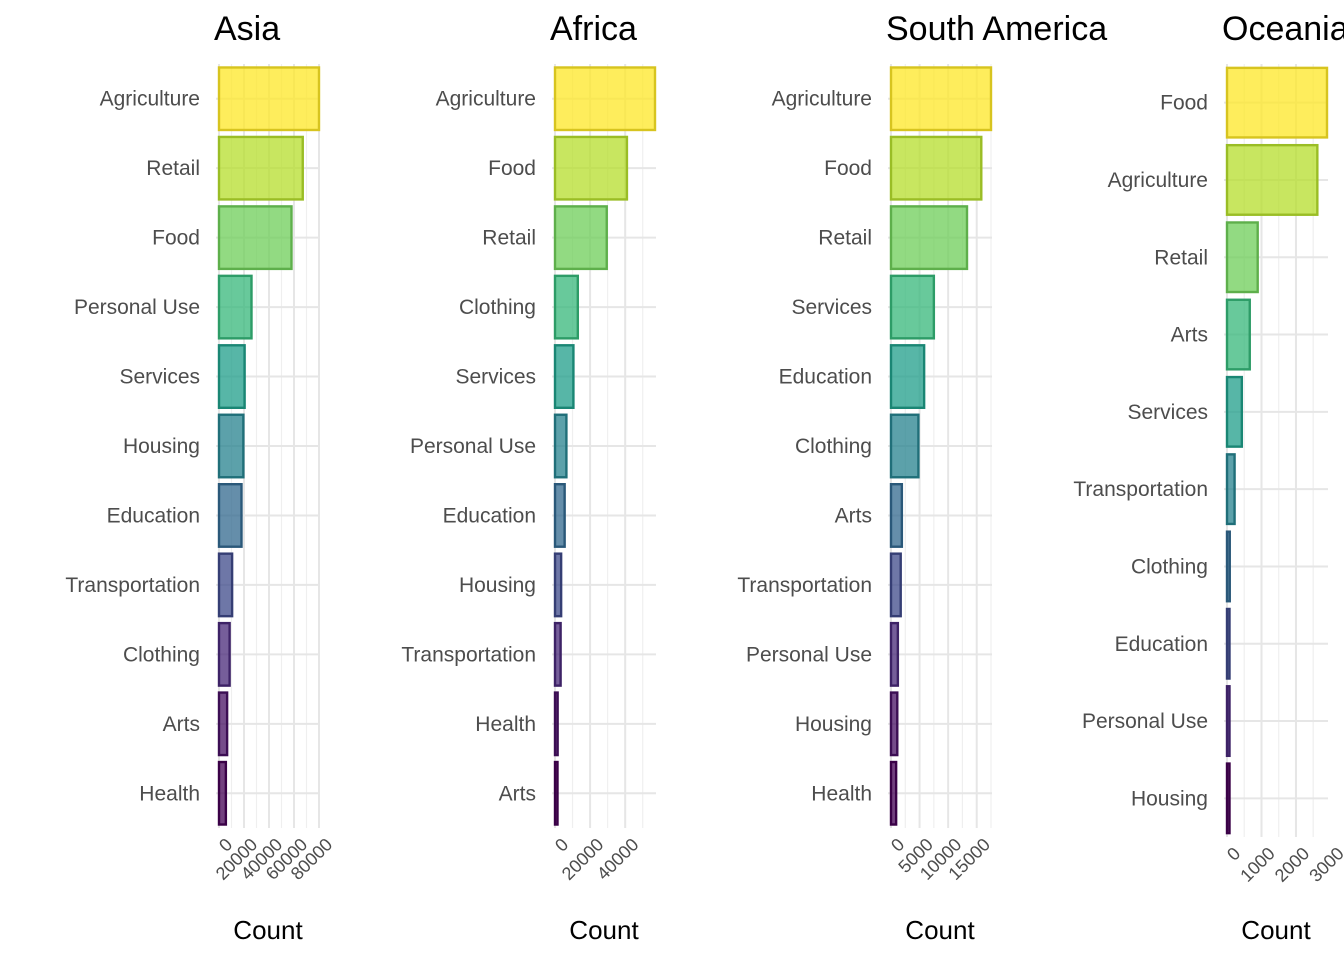 The width and height of the screenshot is (1344, 965). I want to click on panel-title: South America, so click(996, 29).